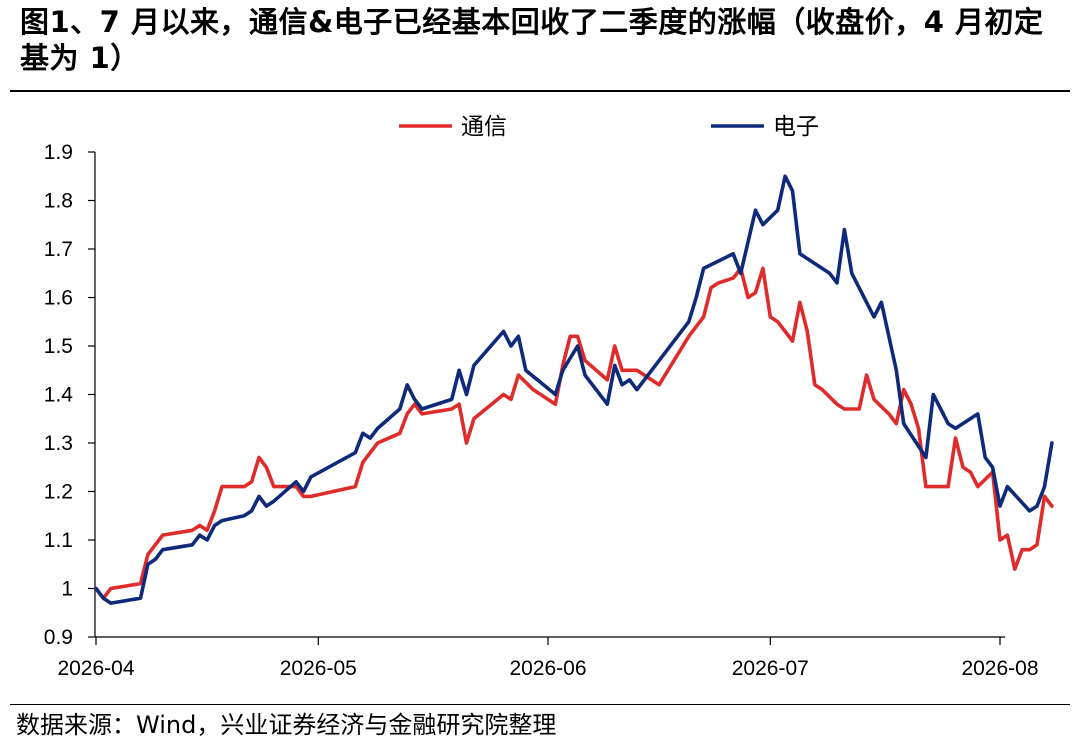  I want to click on y-tick-label: 1.6, so click(58, 298).